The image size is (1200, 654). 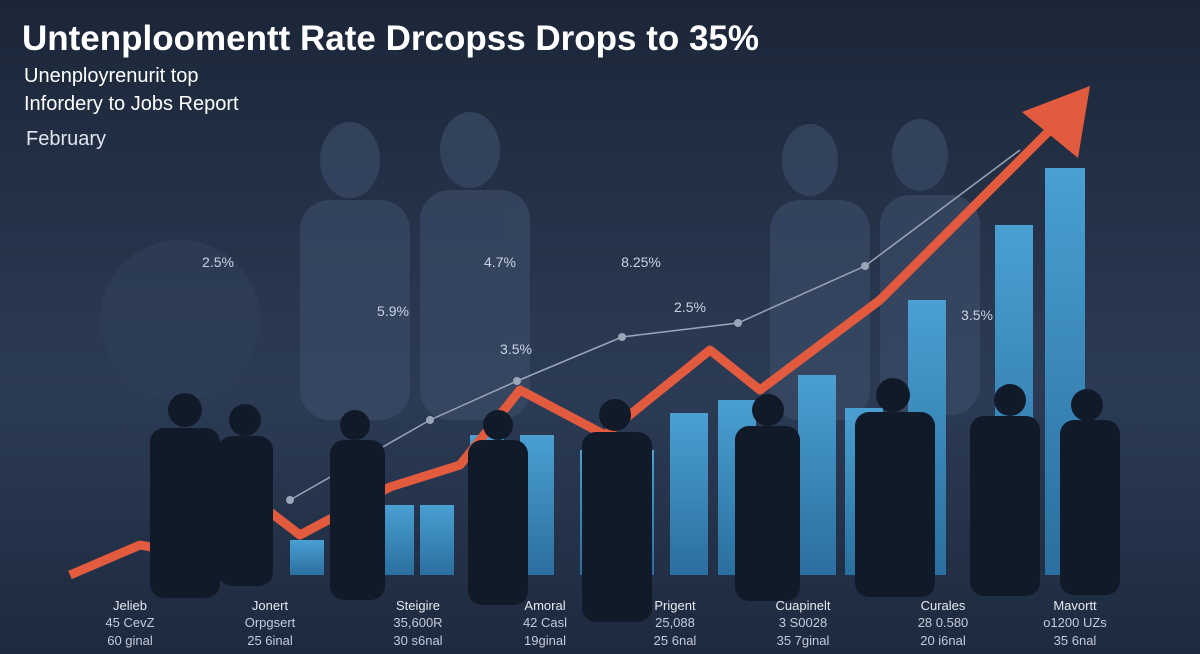 I want to click on column-line: 19ginal, so click(x=545, y=640).